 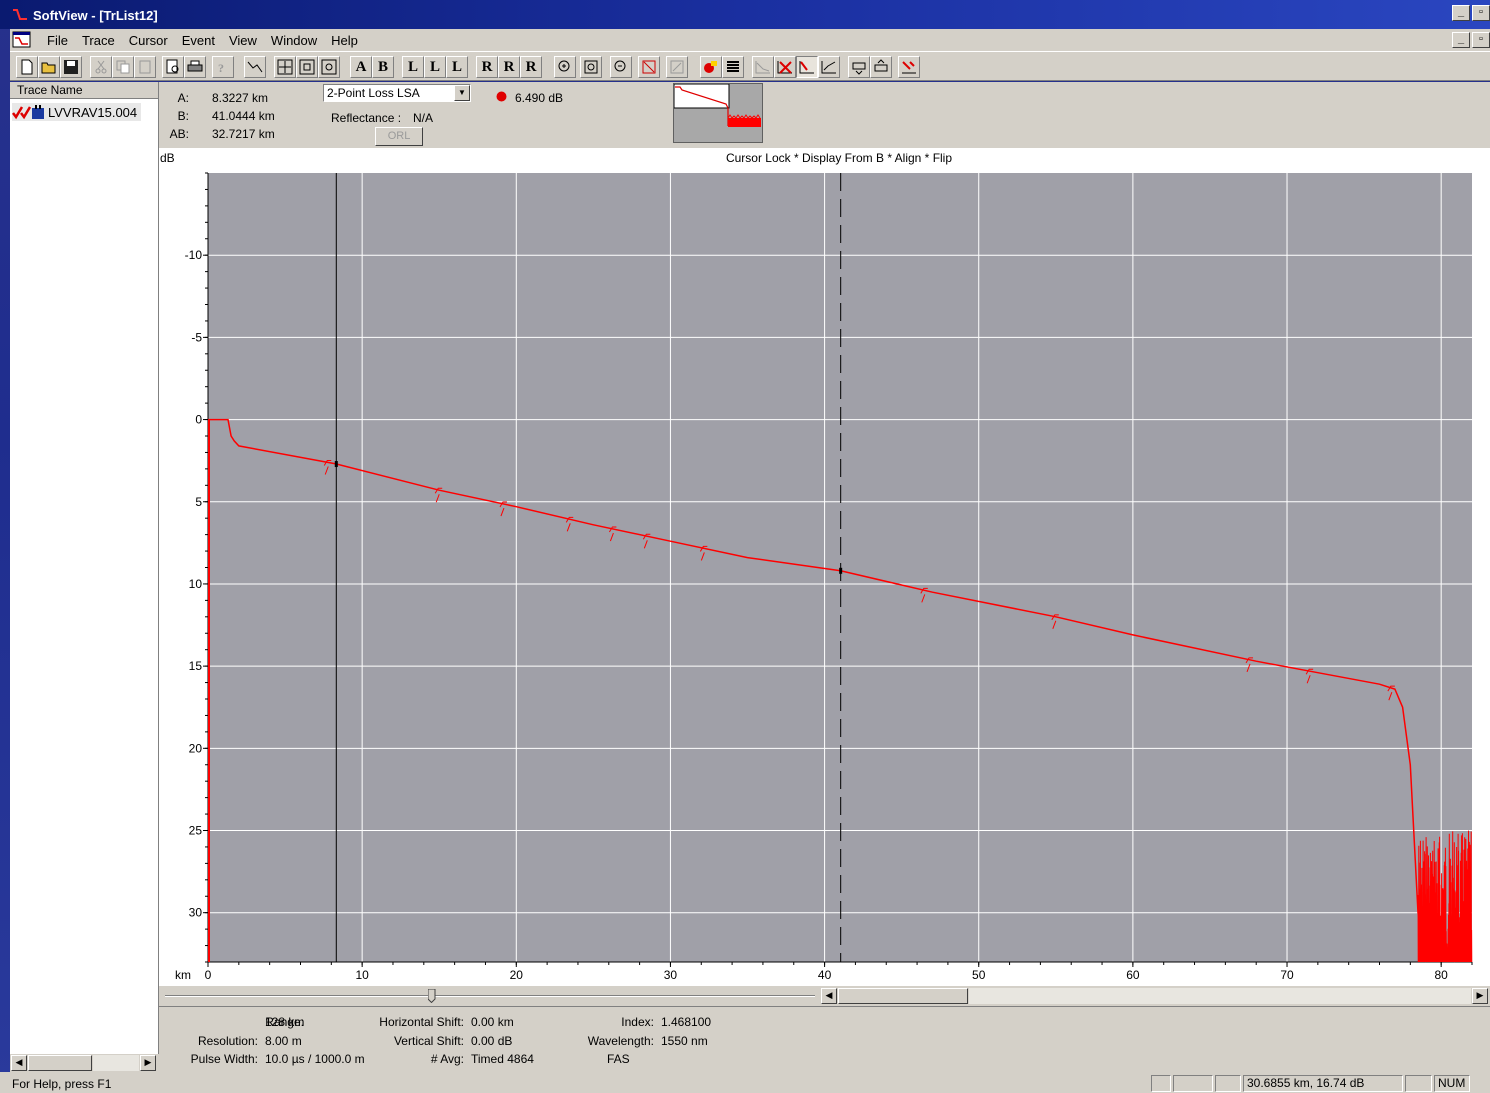 What do you see at coordinates (383, 67) in the screenshot?
I see `cursor-b-button: B` at bounding box center [383, 67].